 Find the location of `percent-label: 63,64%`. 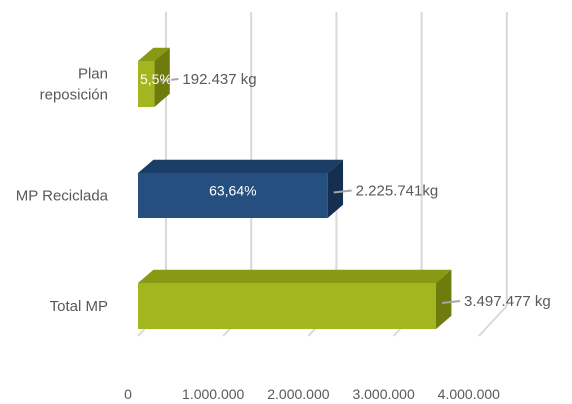

percent-label: 63,64% is located at coordinates (232, 191).